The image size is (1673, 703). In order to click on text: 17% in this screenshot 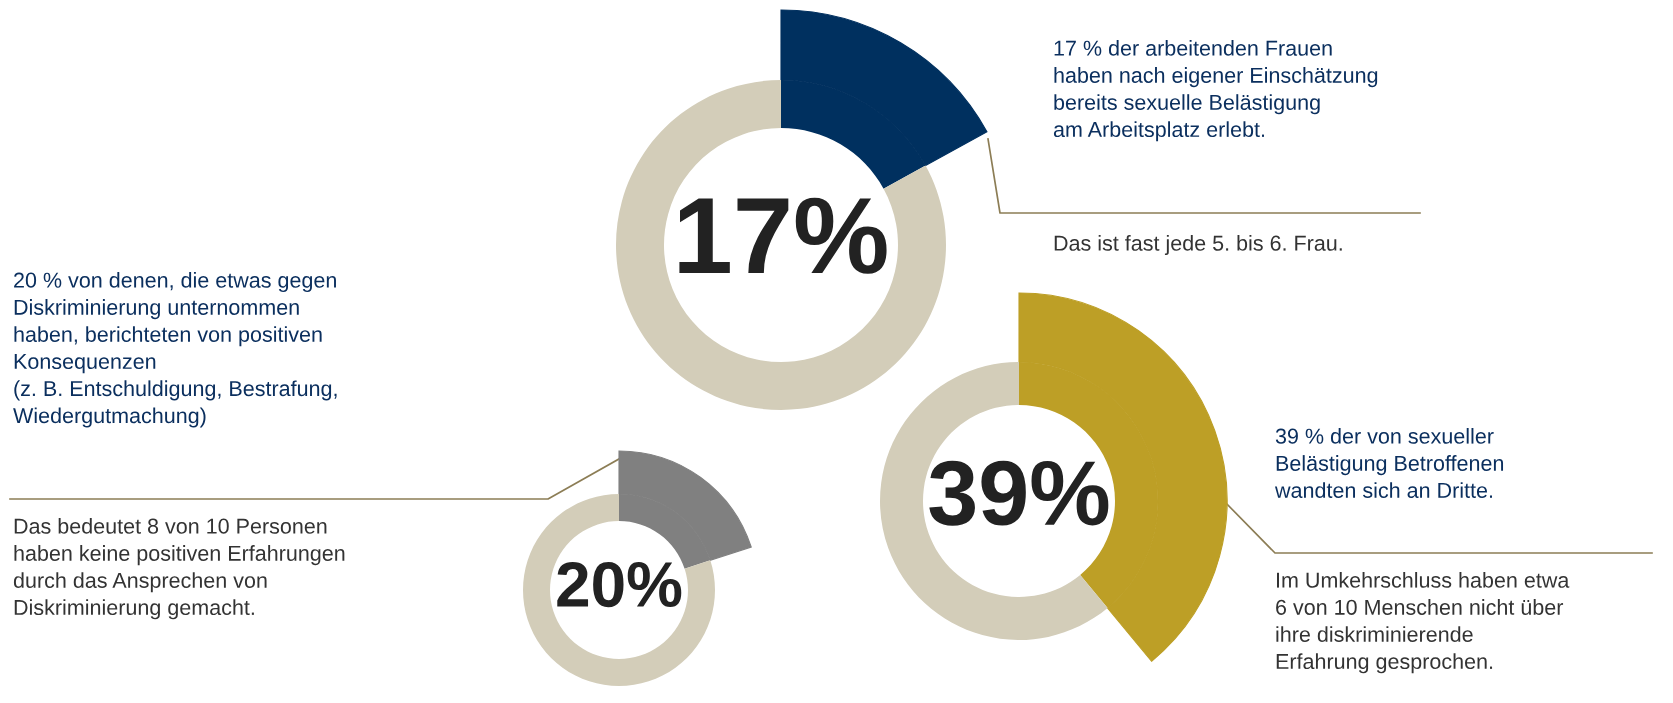, I will do `click(783, 235)`.